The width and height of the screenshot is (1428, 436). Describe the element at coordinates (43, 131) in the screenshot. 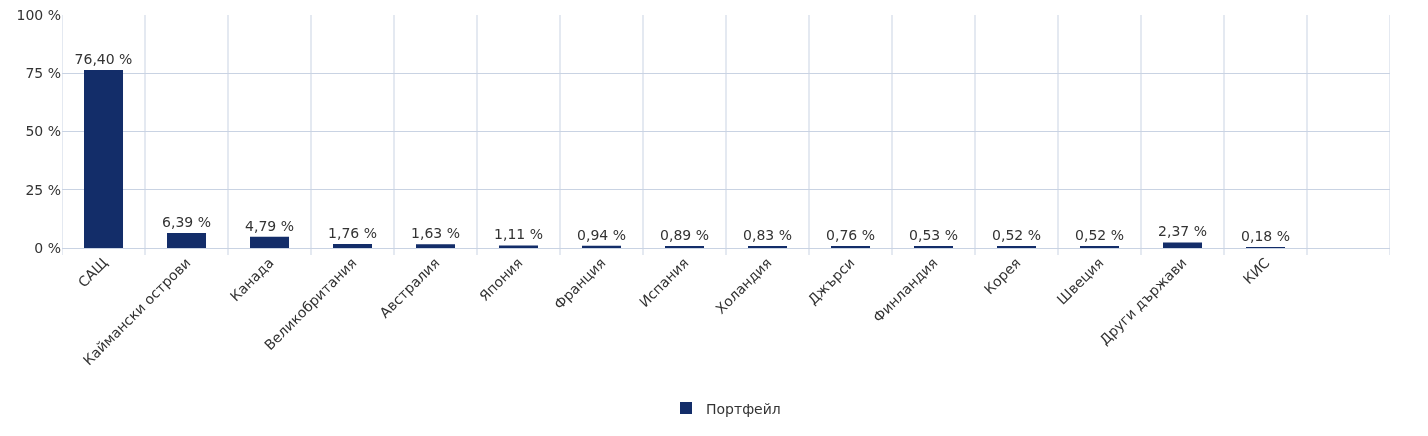

I see `y-tick-label: 50 %` at that location.